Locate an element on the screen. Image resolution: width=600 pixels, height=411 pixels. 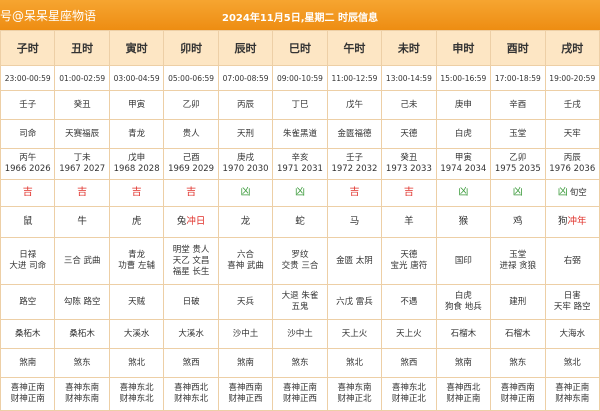
table-cell: 甲寅 1974 2034 is located at coordinates (463, 164).